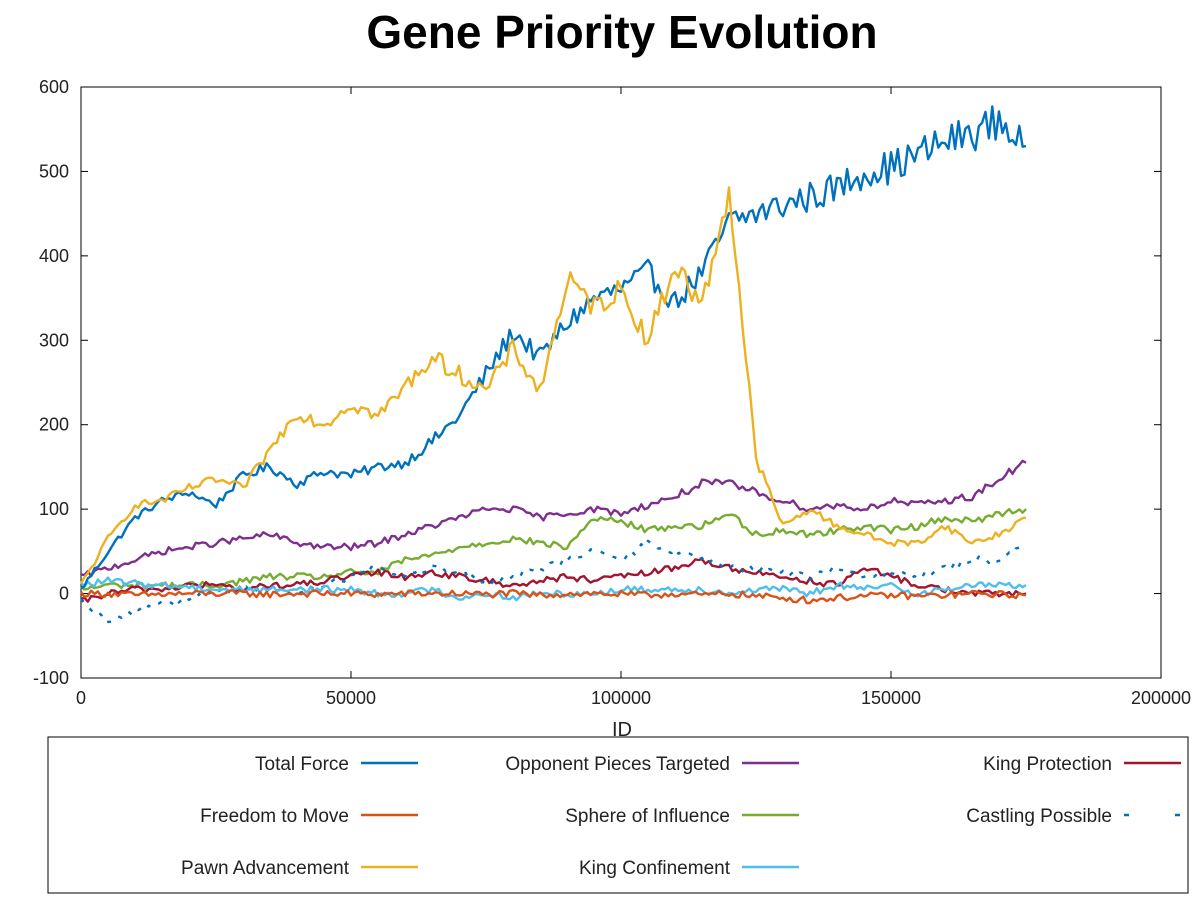 This screenshot has height=900, width=1200. I want to click on y-tick-label: 400, so click(54, 256).